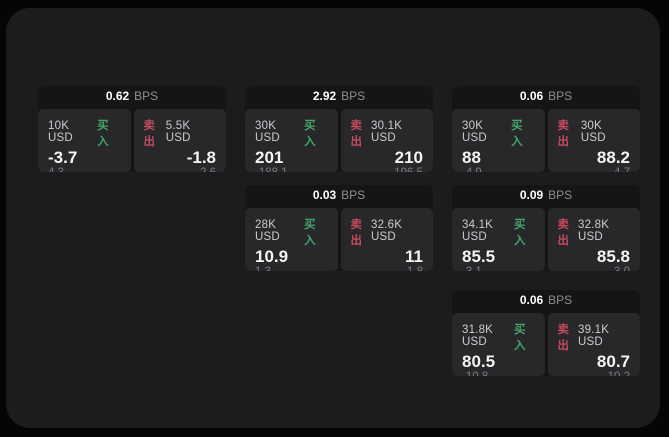  I want to click on sell-amount-label: 32.8K USD, so click(594, 231).